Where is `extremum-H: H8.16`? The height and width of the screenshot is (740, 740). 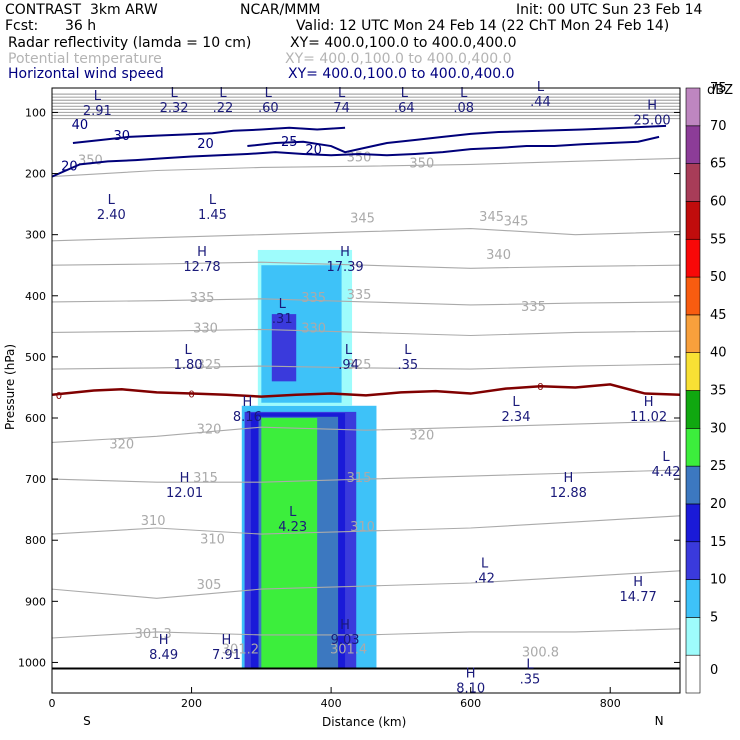
extremum-H: H8.16 is located at coordinates (247, 410).